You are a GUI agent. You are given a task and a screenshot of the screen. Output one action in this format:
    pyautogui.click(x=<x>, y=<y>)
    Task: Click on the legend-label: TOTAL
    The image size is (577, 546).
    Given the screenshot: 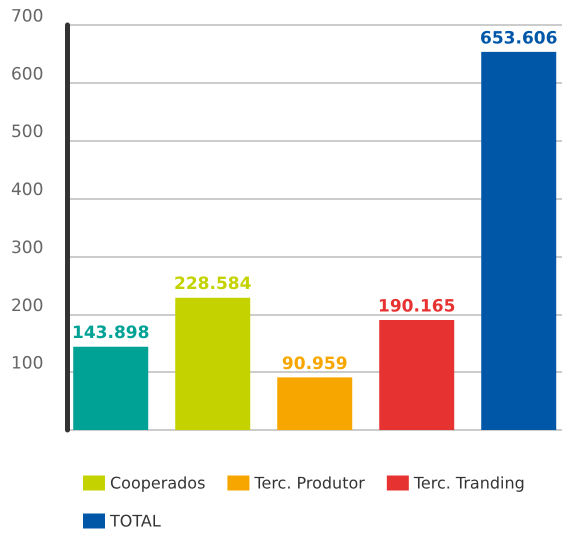 What is the action you would take?
    pyautogui.click(x=135, y=521)
    